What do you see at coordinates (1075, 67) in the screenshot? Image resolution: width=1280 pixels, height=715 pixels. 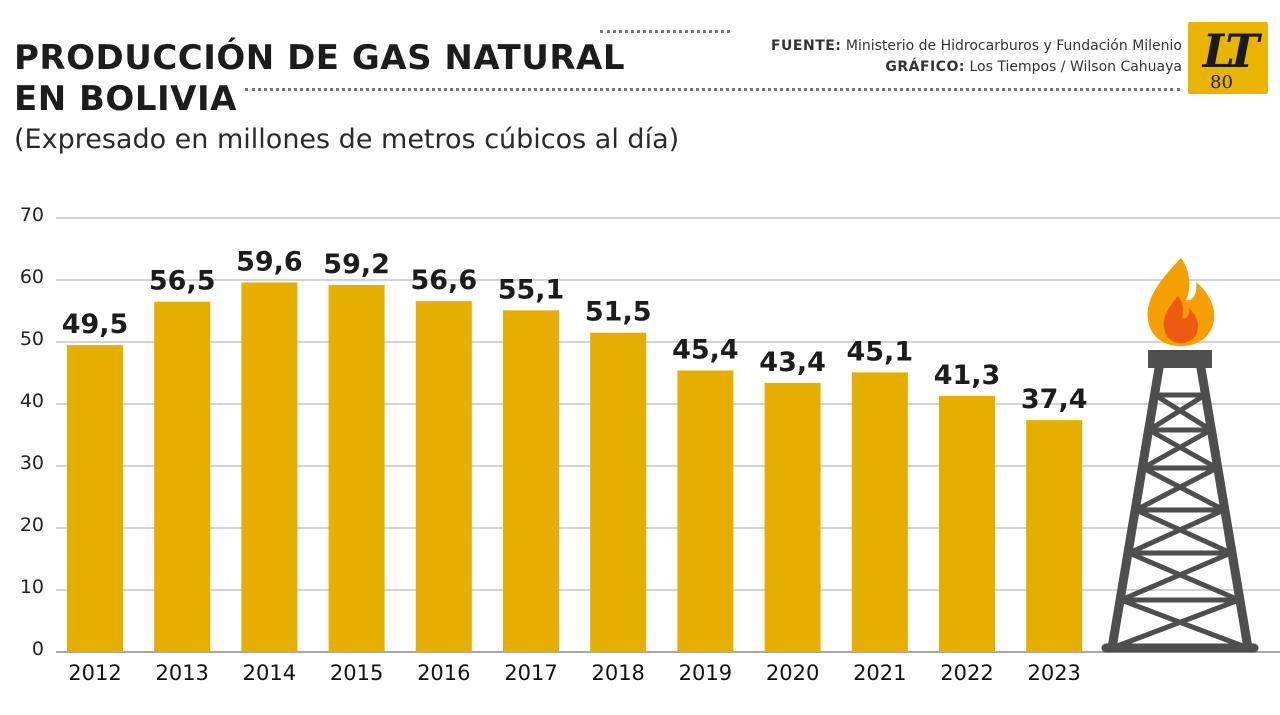 I see `graphic-text: Los Tiempos / Wilson Cahuaya` at bounding box center [1075, 67].